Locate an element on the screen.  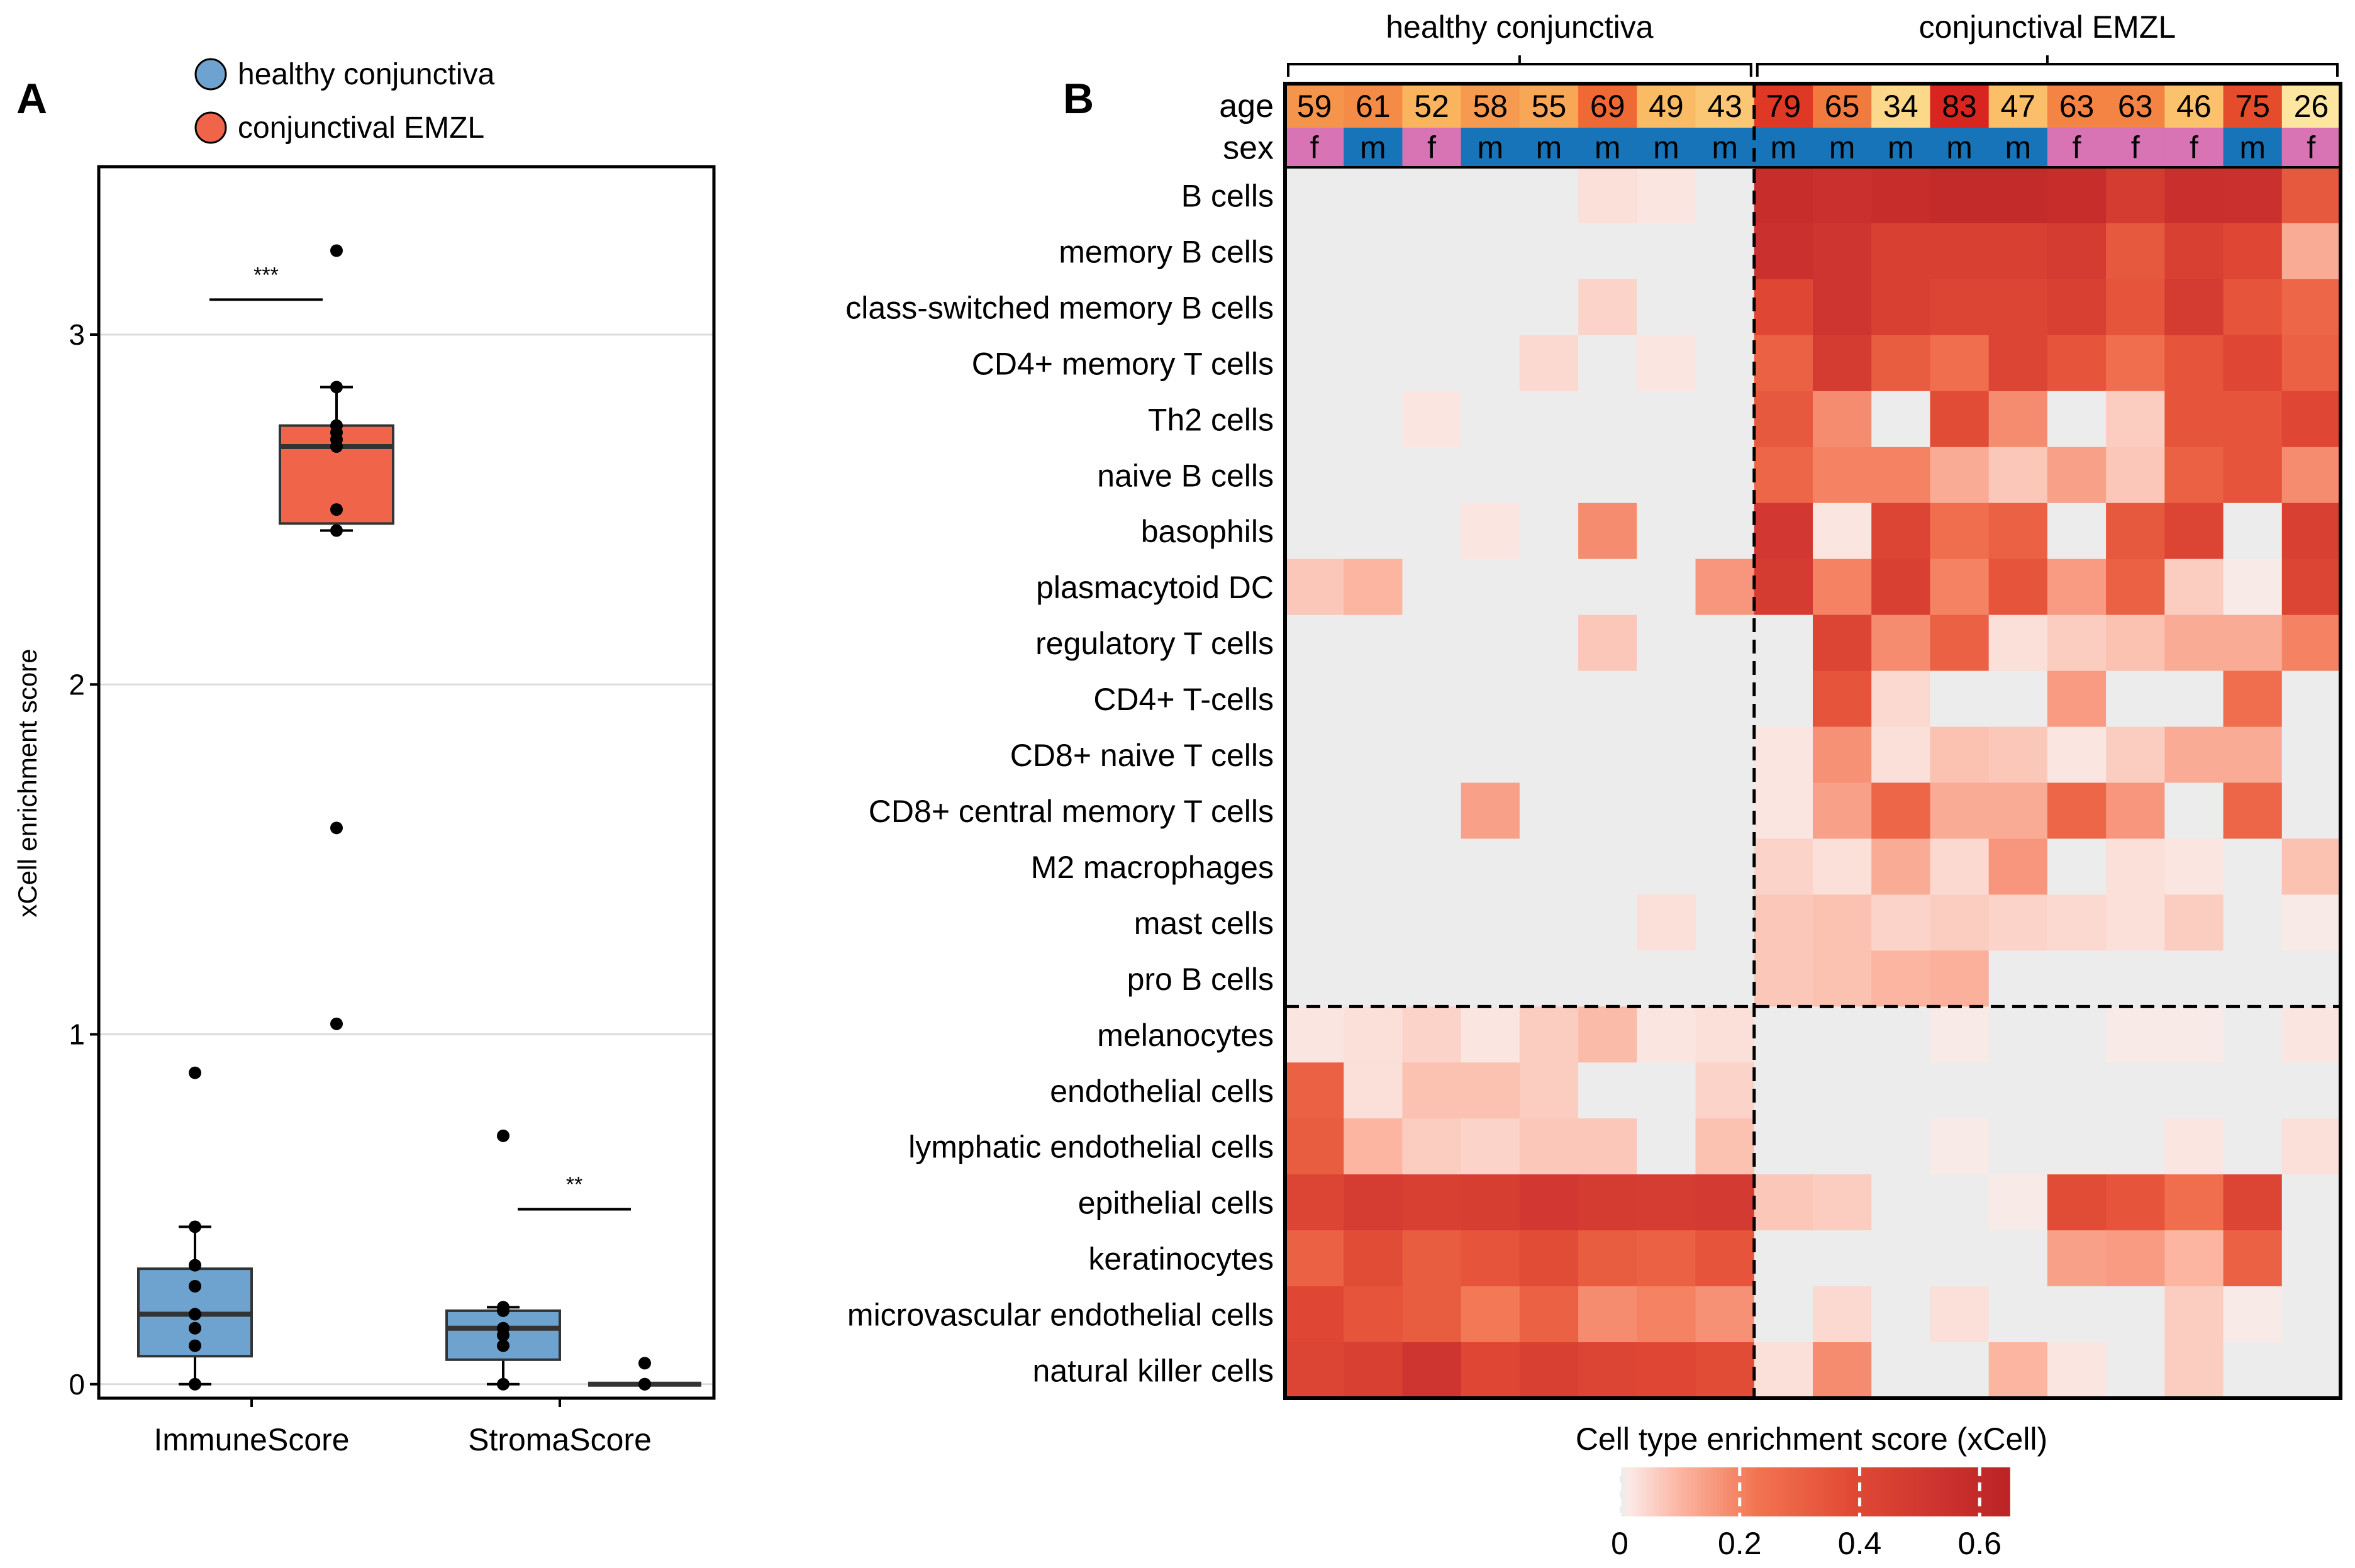
age-cell is located at coordinates (1725, 106).